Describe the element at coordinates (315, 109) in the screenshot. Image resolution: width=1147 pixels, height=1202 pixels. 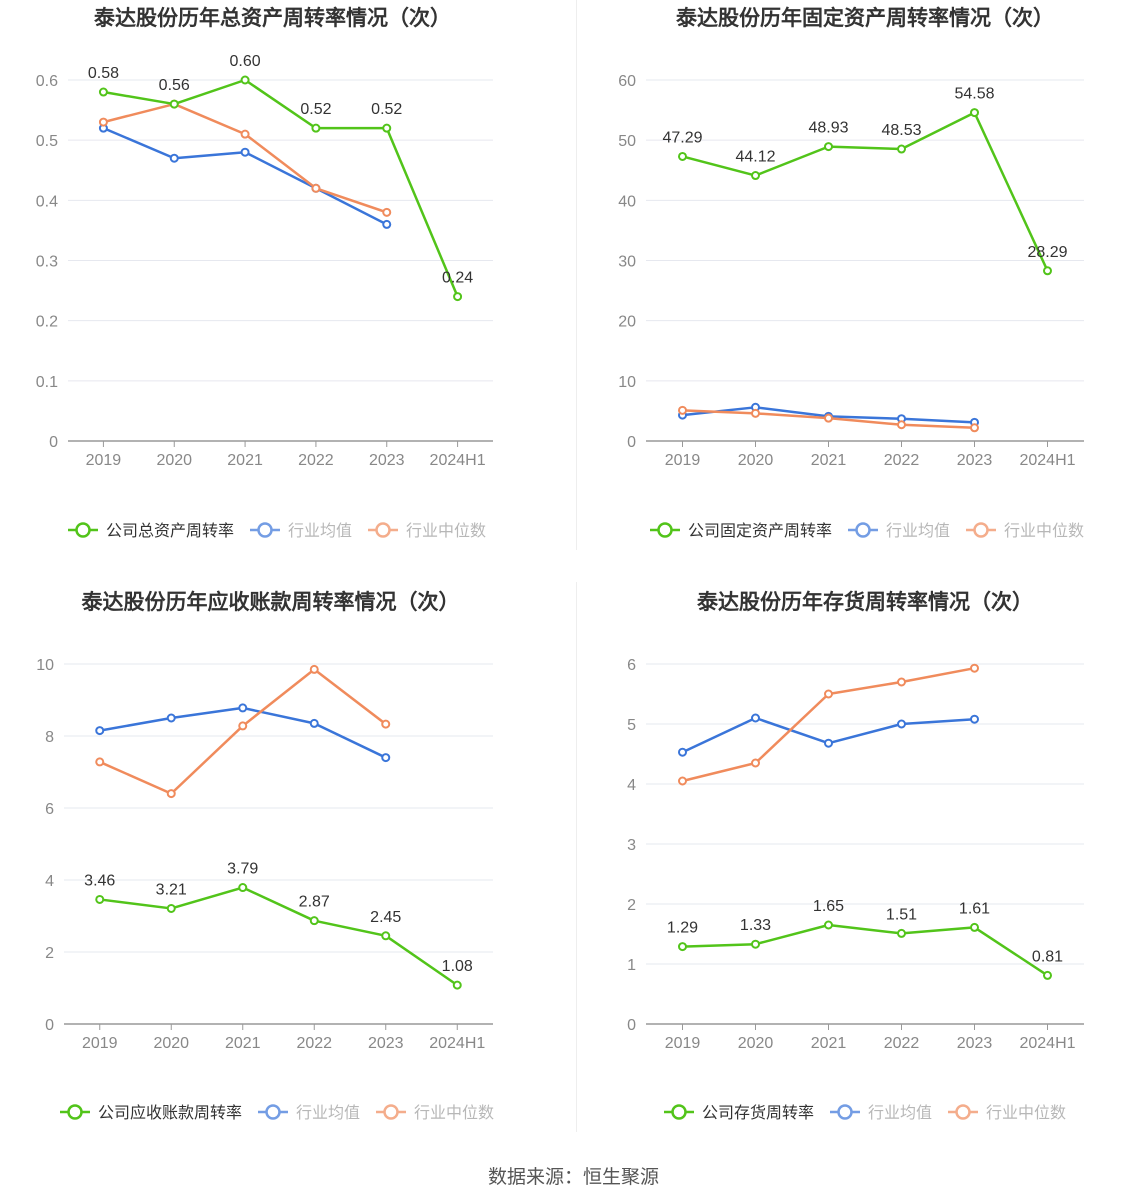
I see `data-label: 0.52` at that location.